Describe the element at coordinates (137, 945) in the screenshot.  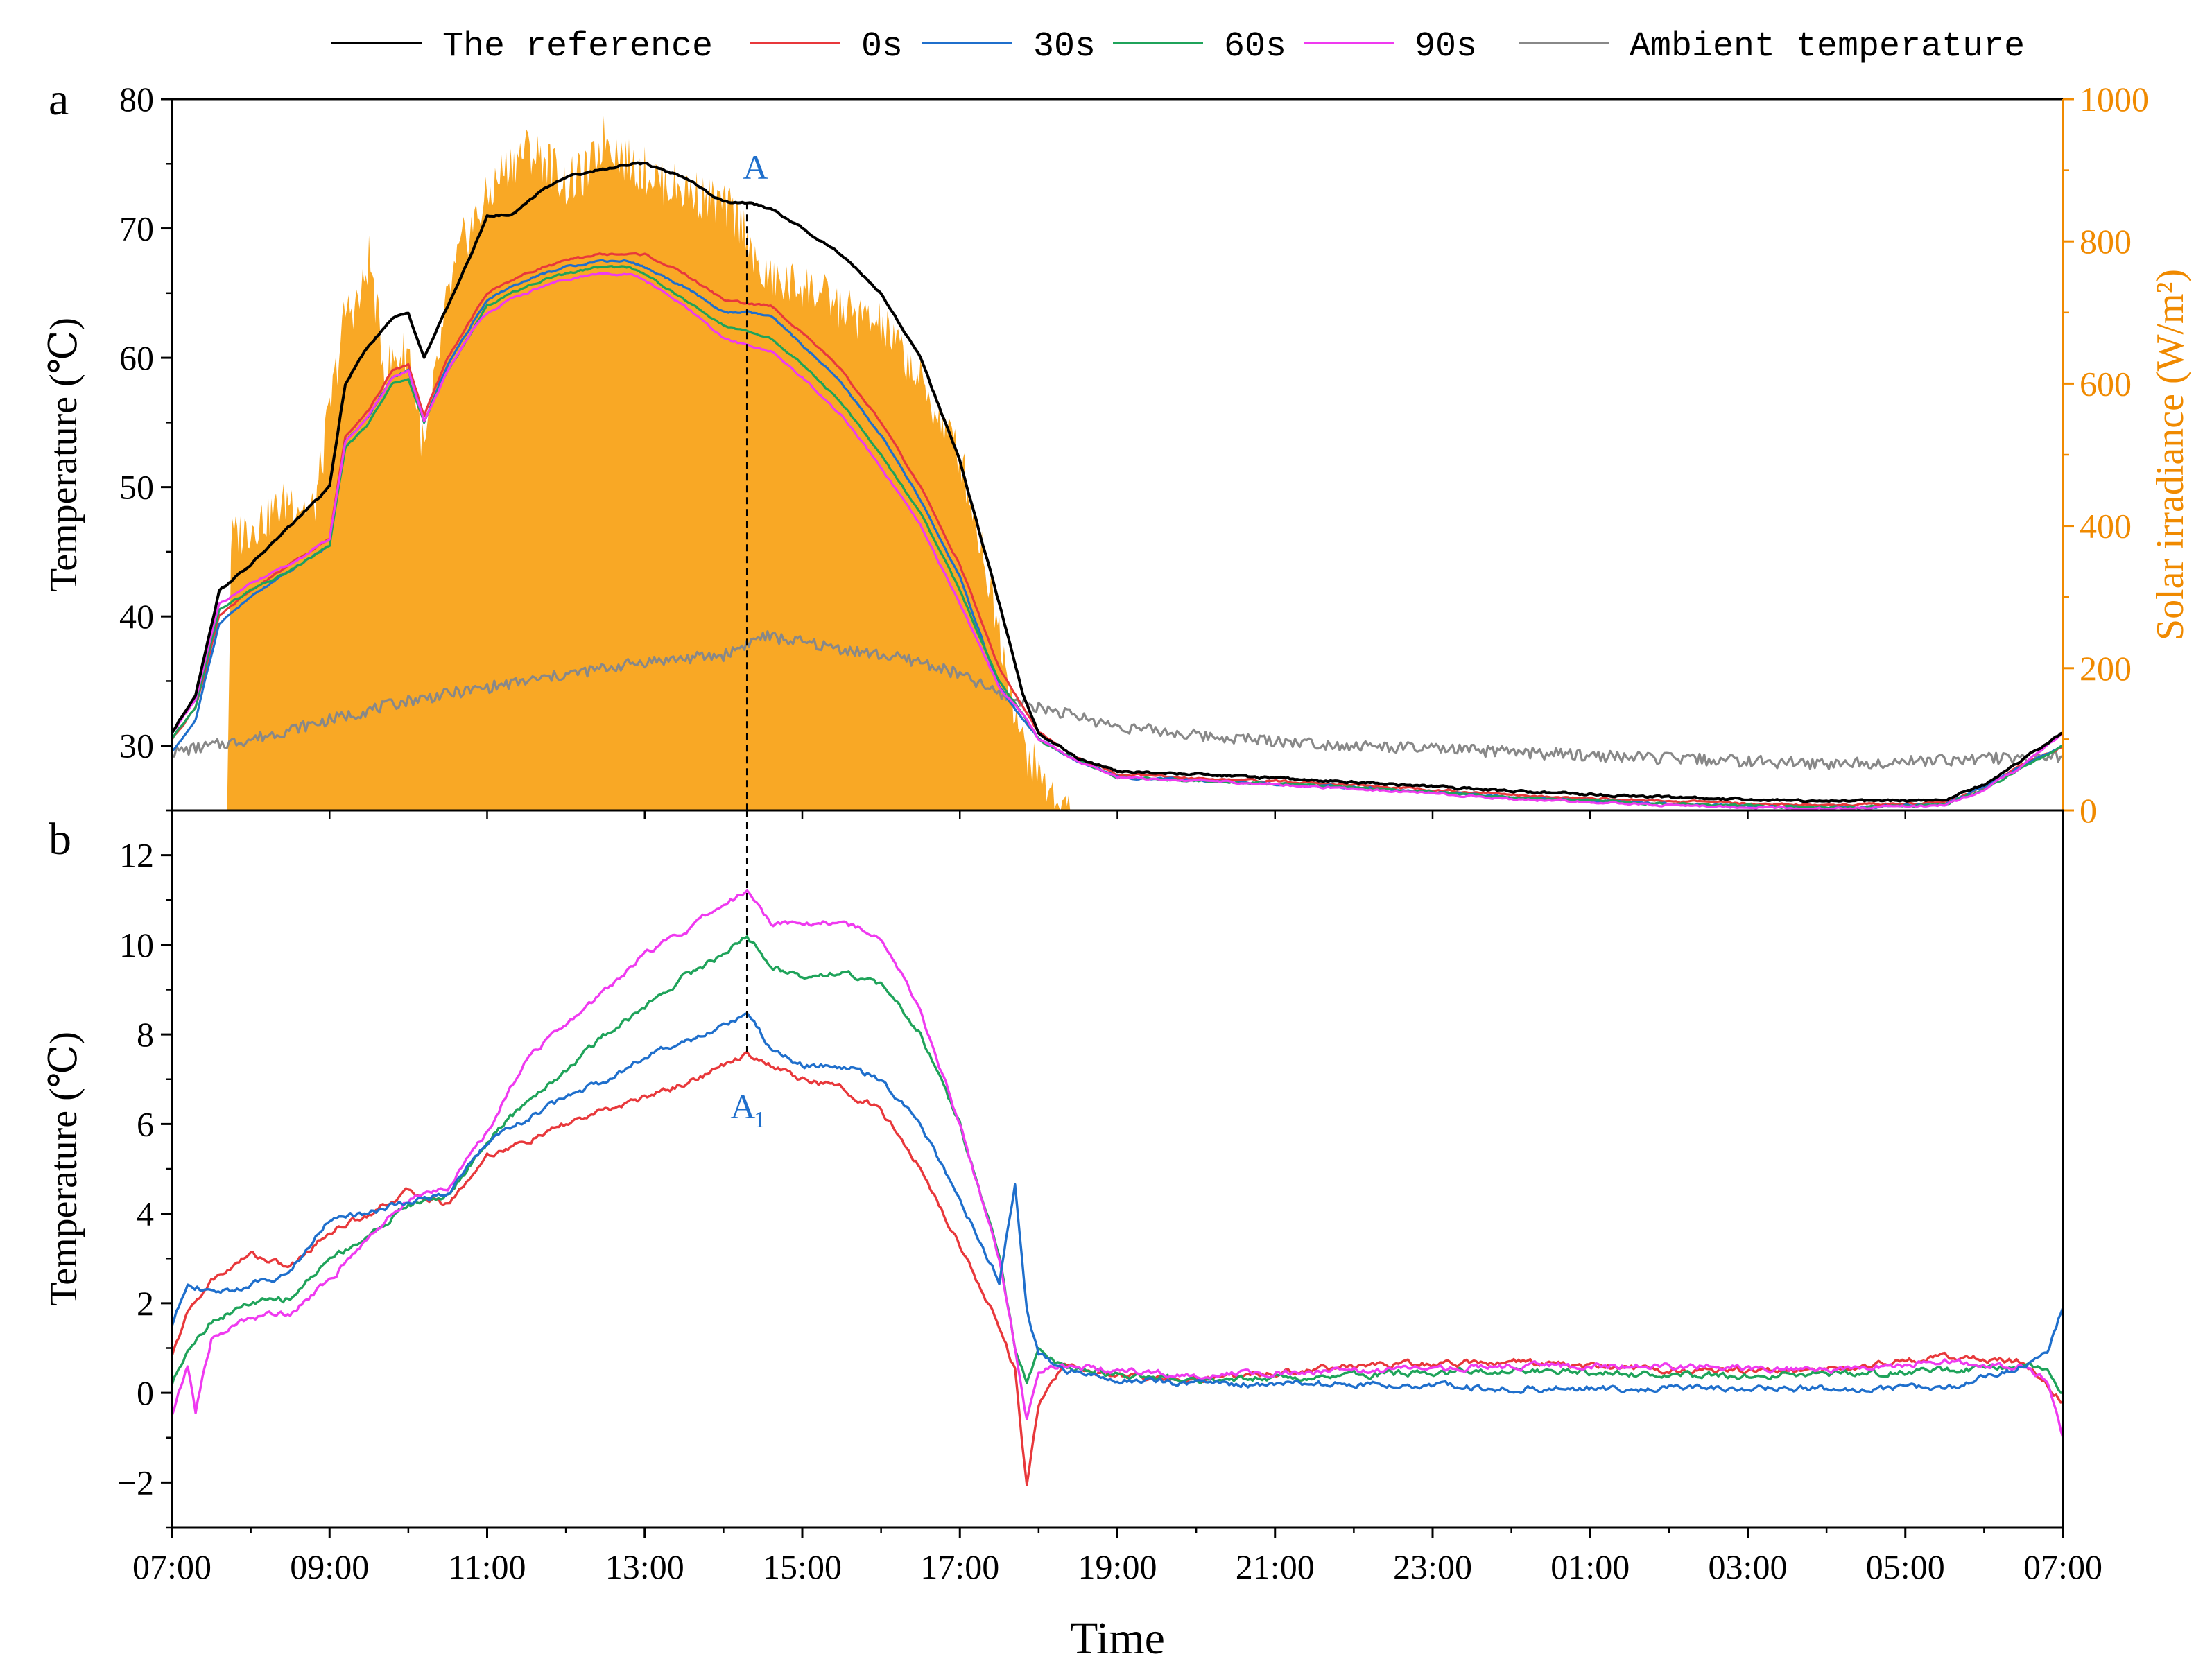
I see `y-tick-label-b: 10` at that location.